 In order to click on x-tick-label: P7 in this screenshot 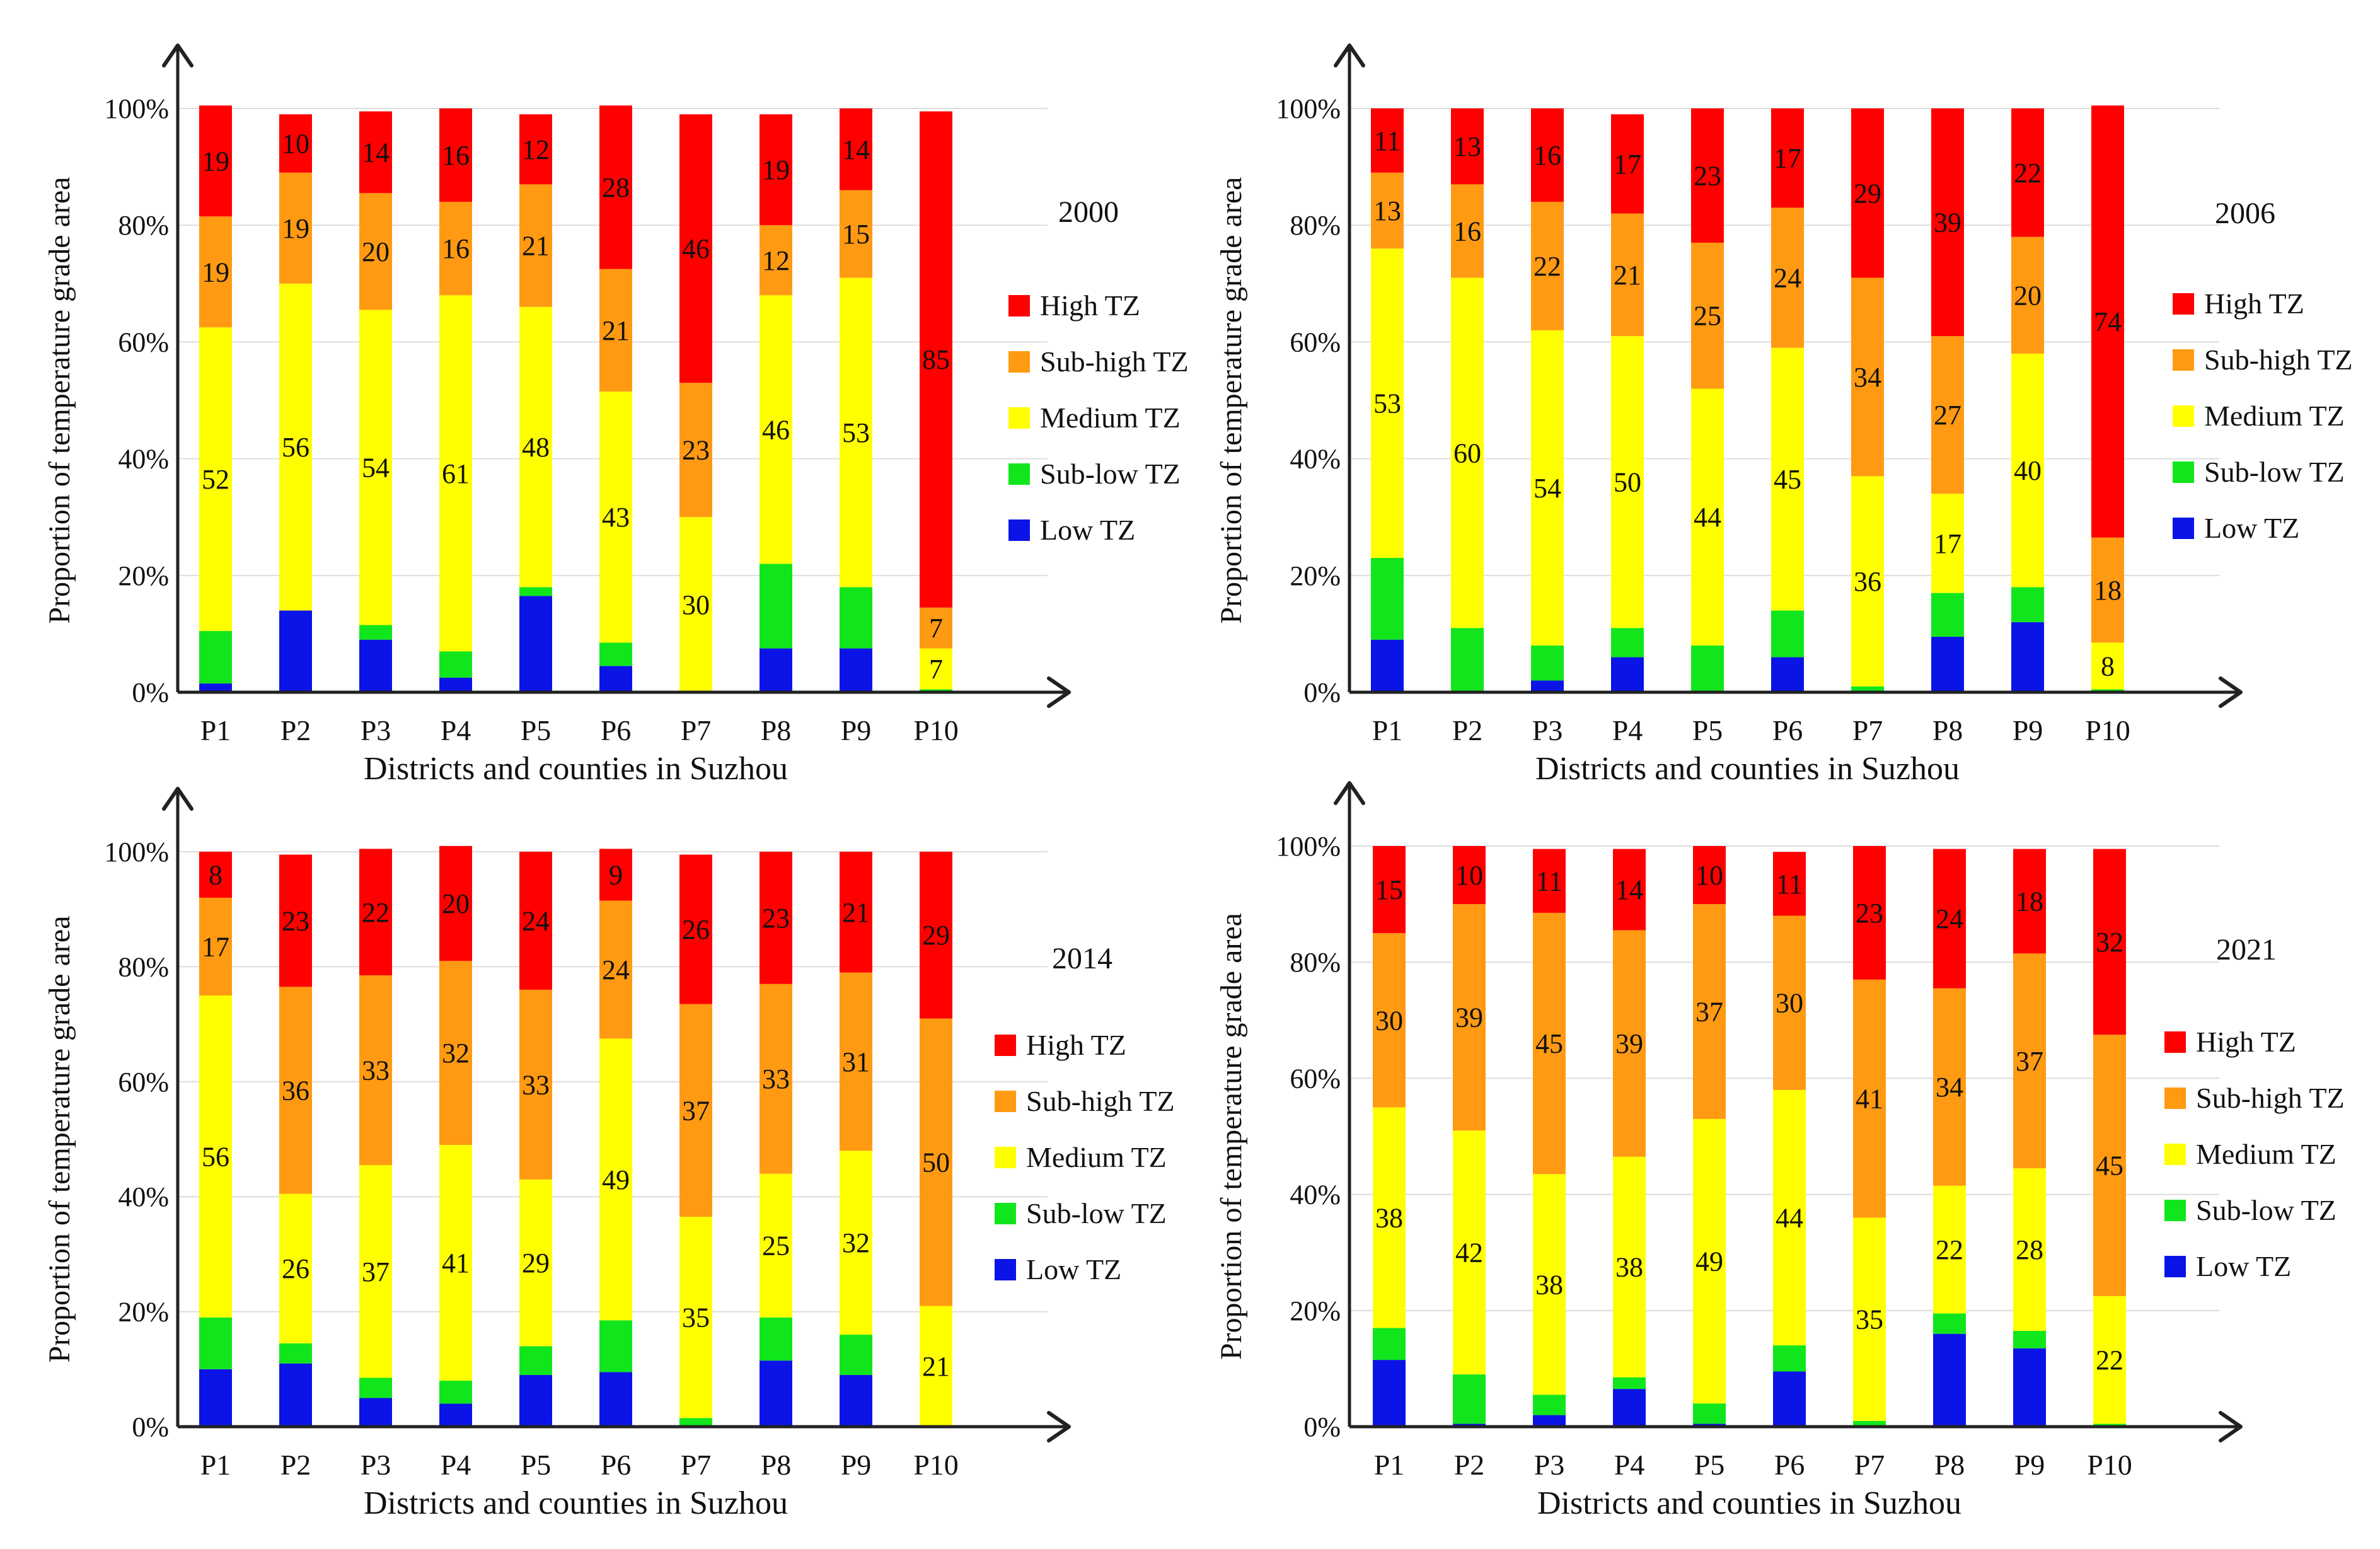, I will do `click(696, 1465)`.